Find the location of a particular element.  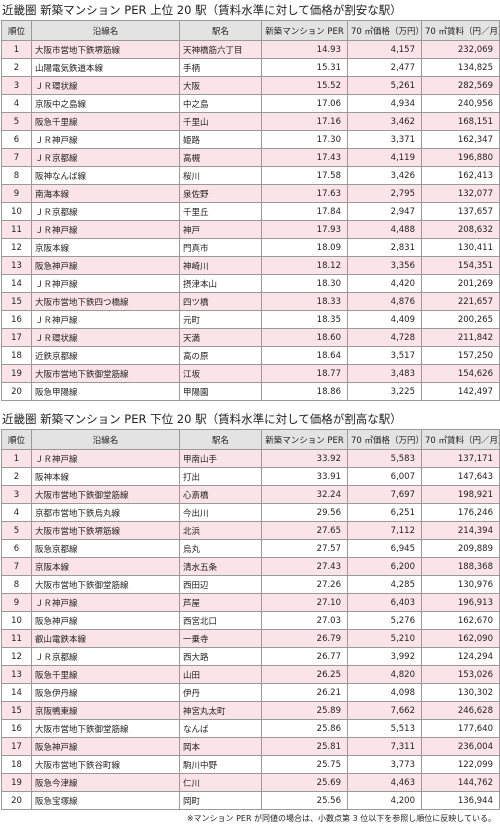

table-cell: 天満 is located at coordinates (220, 337).